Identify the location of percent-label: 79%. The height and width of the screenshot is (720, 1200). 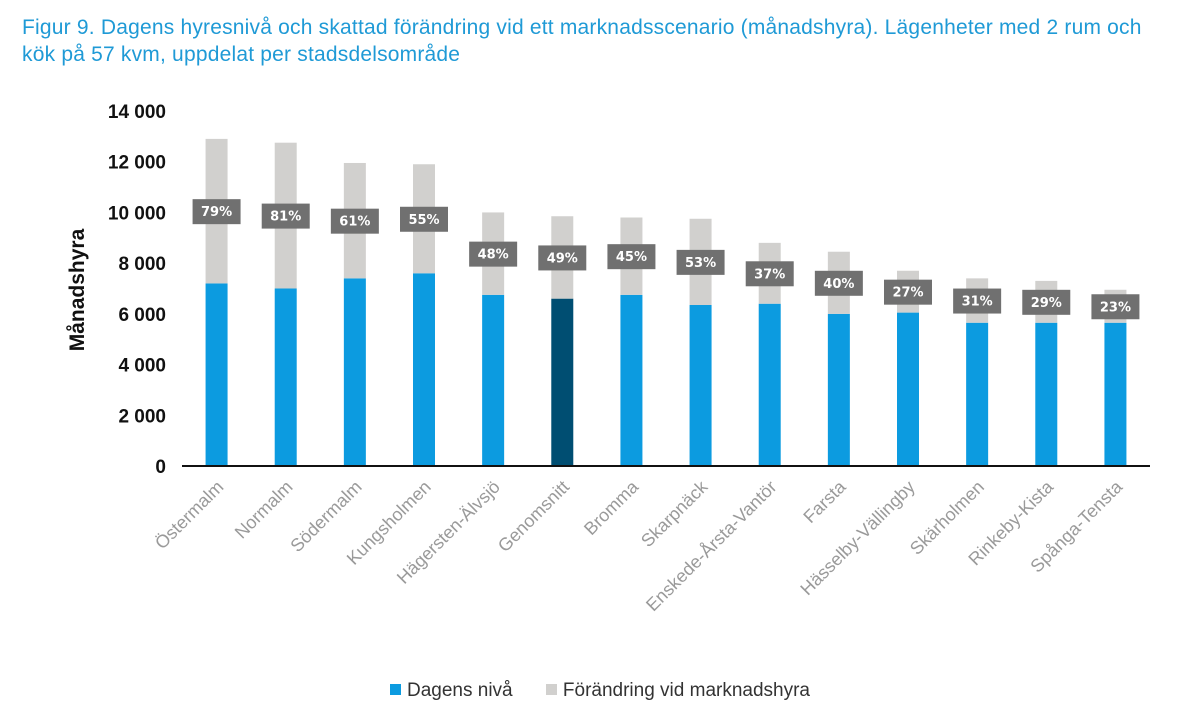
(216, 212).